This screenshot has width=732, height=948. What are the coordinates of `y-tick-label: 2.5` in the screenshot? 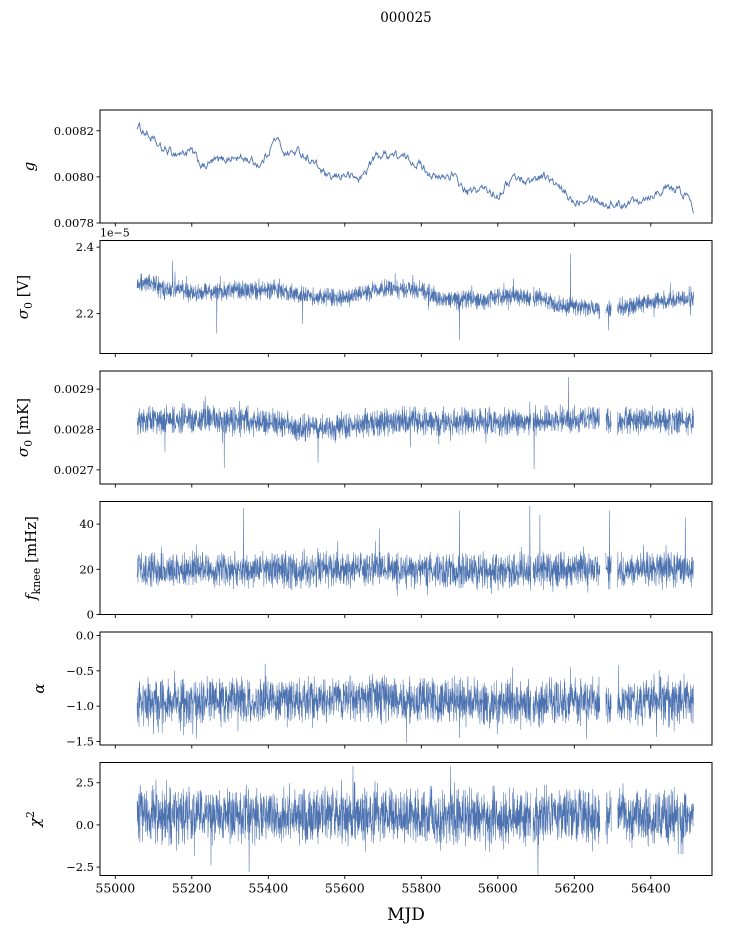 It's located at (85, 783).